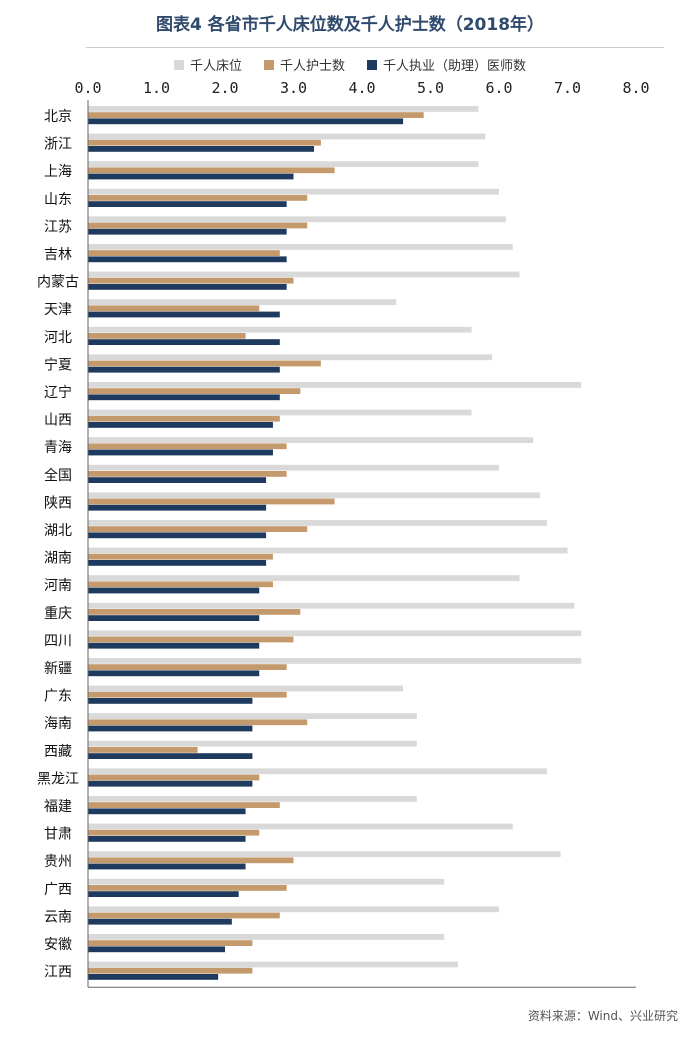 This screenshot has width=700, height=1038. I want to click on category-label: 辽宁, so click(58, 392).